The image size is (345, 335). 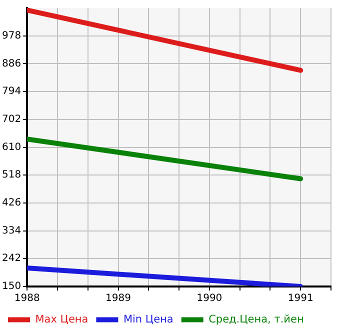 I want to click on legend-label: Max Цена, so click(x=61, y=319).